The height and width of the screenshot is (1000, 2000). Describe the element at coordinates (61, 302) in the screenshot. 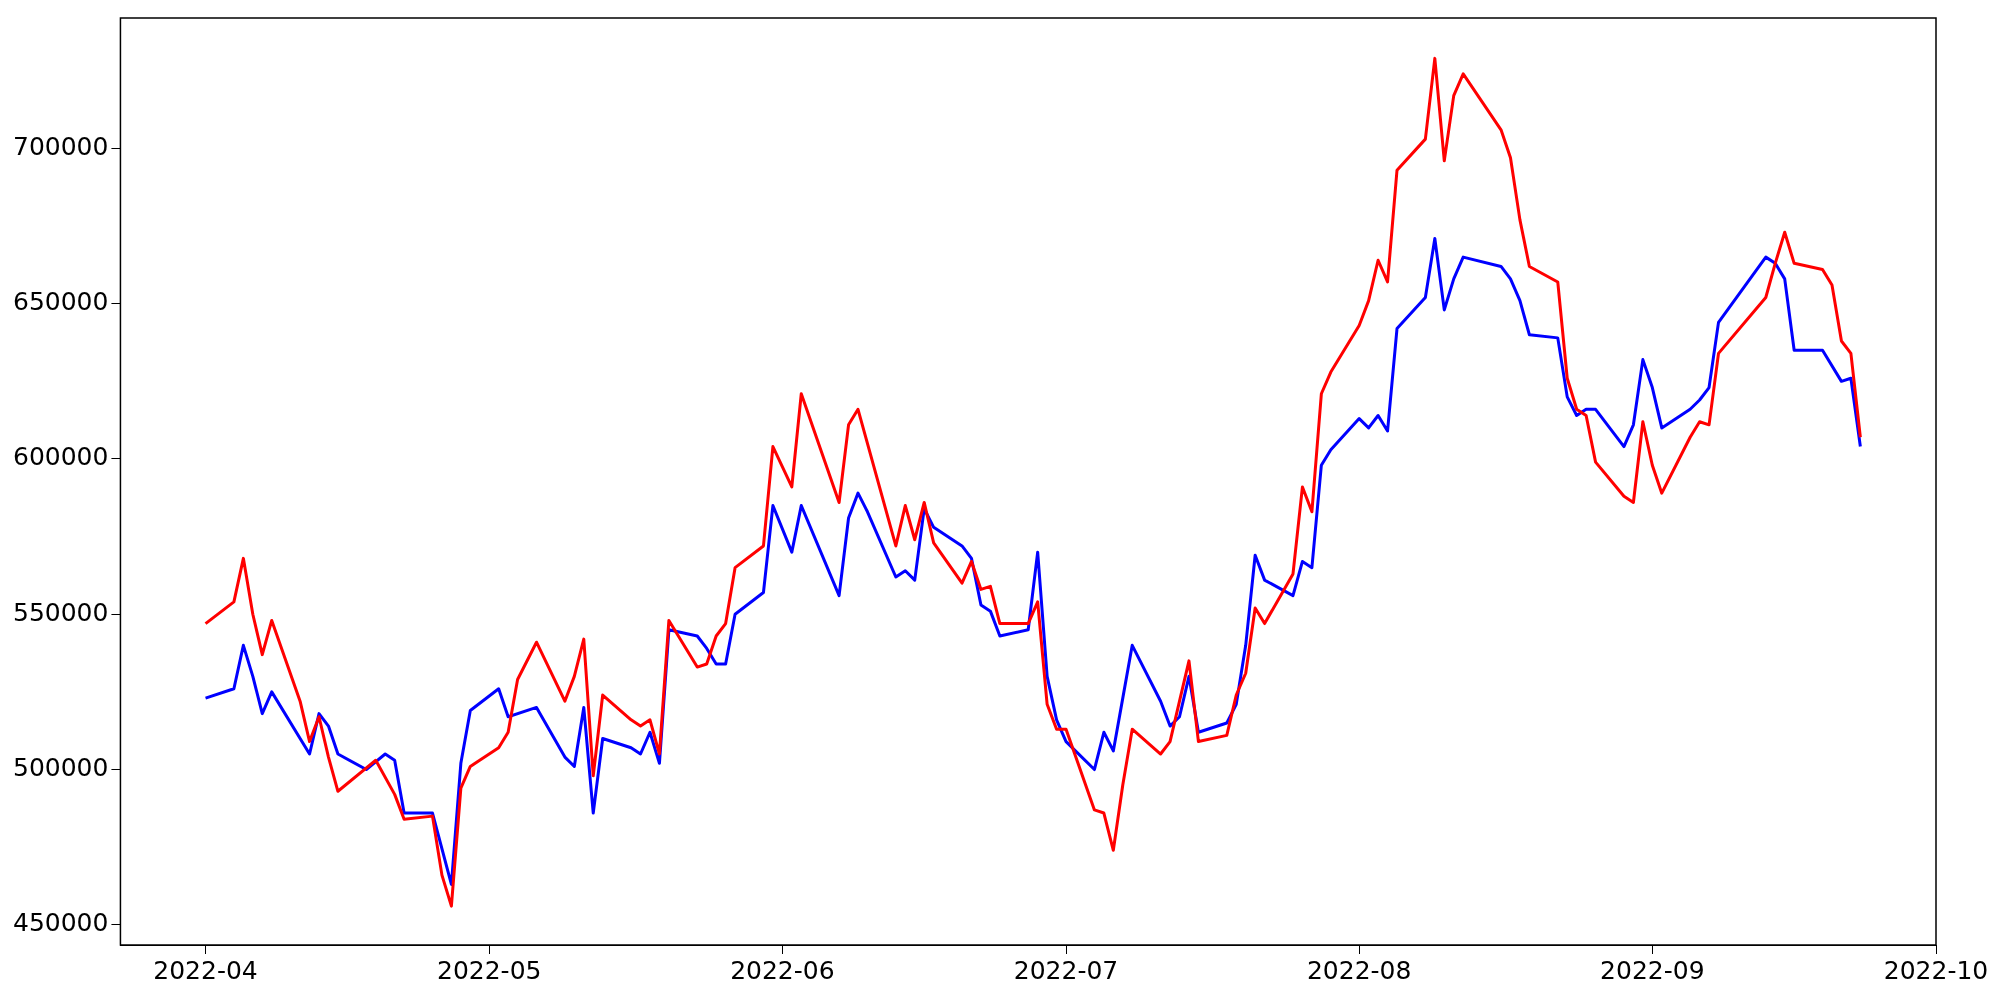

I see `y-tick-label: 650000` at that location.